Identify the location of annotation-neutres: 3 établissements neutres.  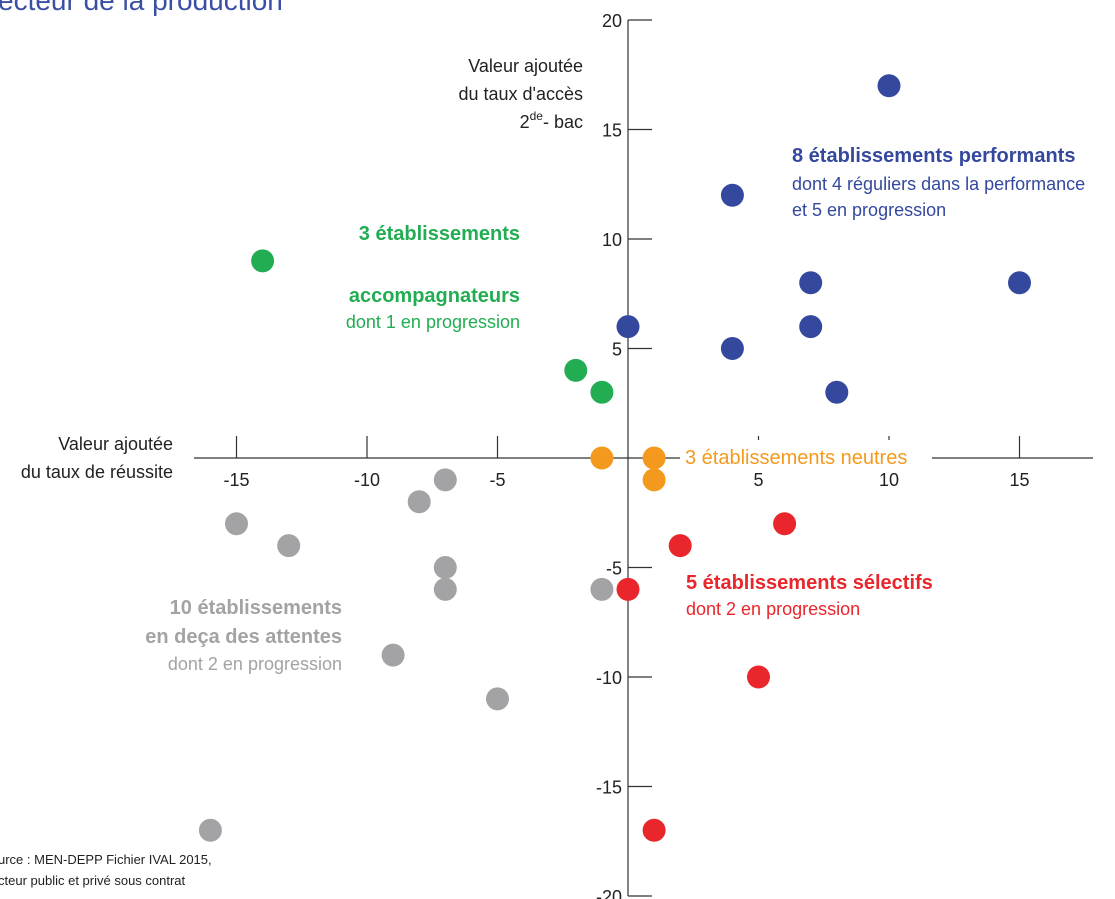
(806, 455).